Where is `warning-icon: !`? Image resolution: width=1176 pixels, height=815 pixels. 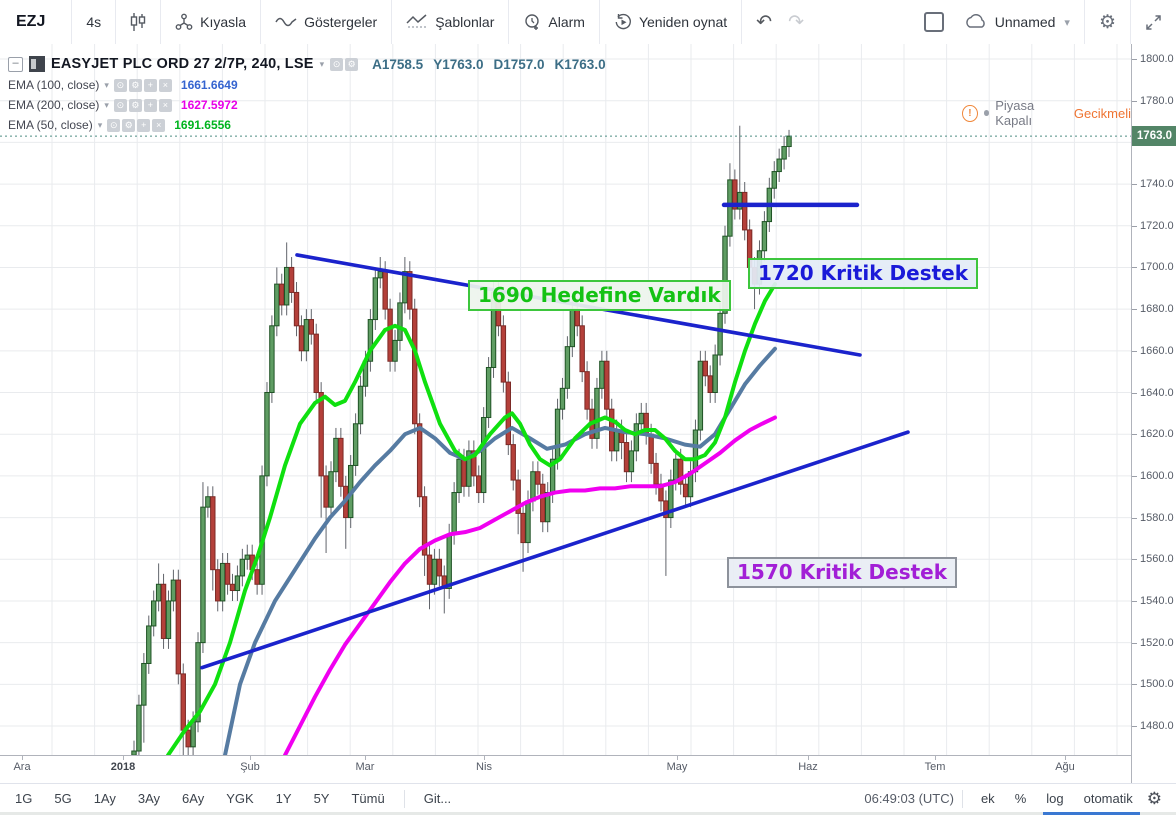
warning-icon: ! is located at coordinates (970, 113).